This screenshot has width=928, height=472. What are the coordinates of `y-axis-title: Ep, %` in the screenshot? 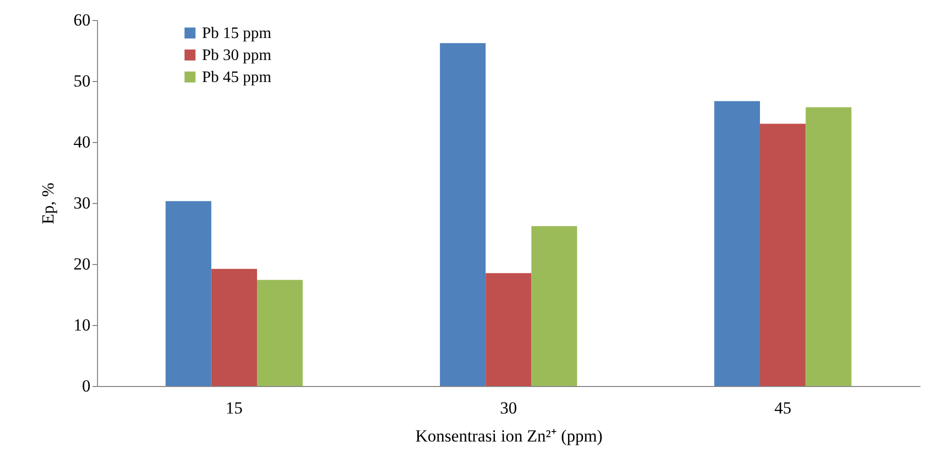 It's located at (48, 203).